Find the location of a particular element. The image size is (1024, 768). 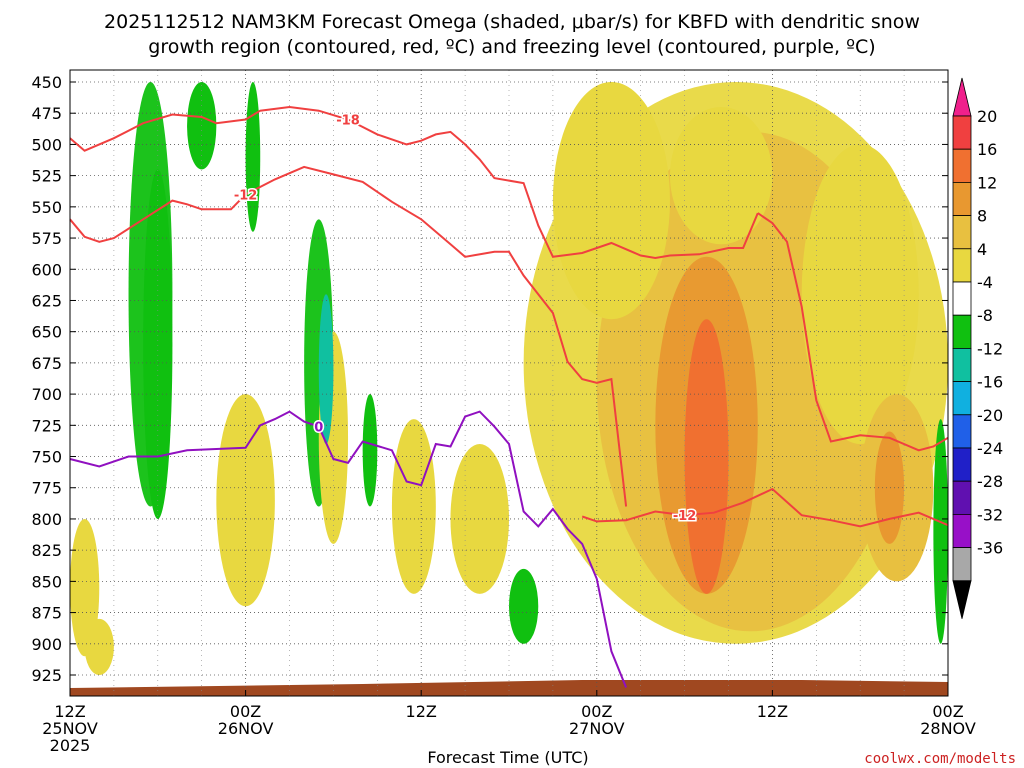

colorbar-label: 16 is located at coordinates (987, 149).